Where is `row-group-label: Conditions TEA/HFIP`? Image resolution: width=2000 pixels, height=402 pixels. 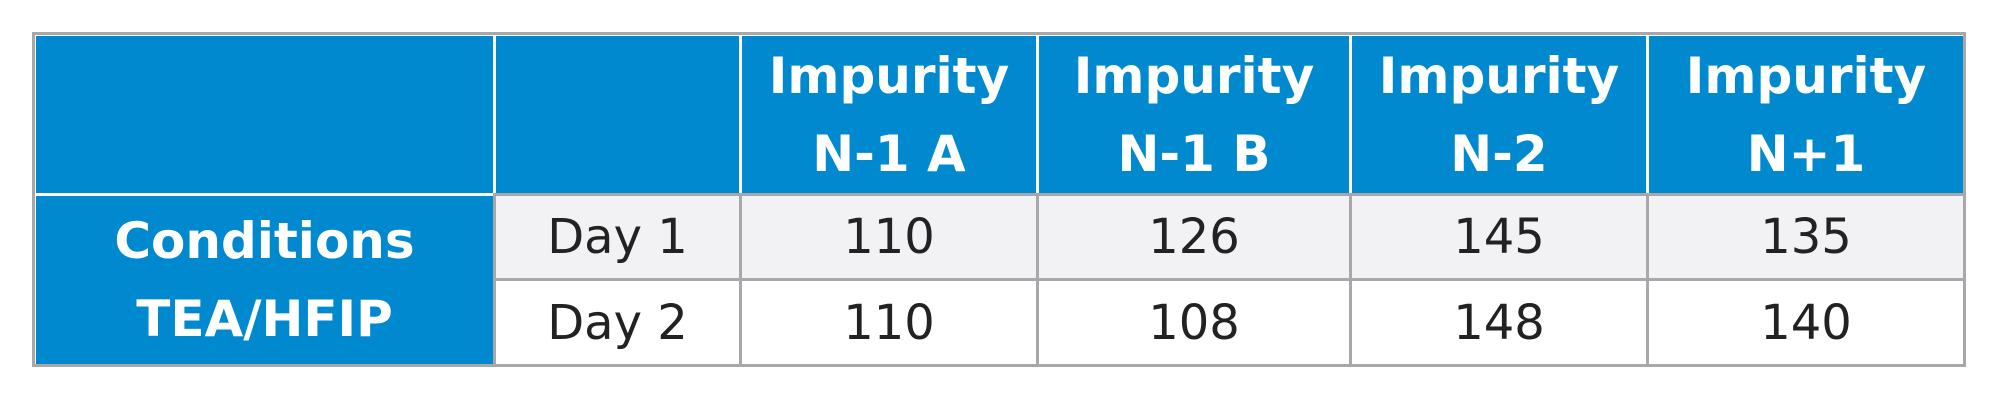
row-group-label: Conditions TEA/HFIP is located at coordinates (264, 280).